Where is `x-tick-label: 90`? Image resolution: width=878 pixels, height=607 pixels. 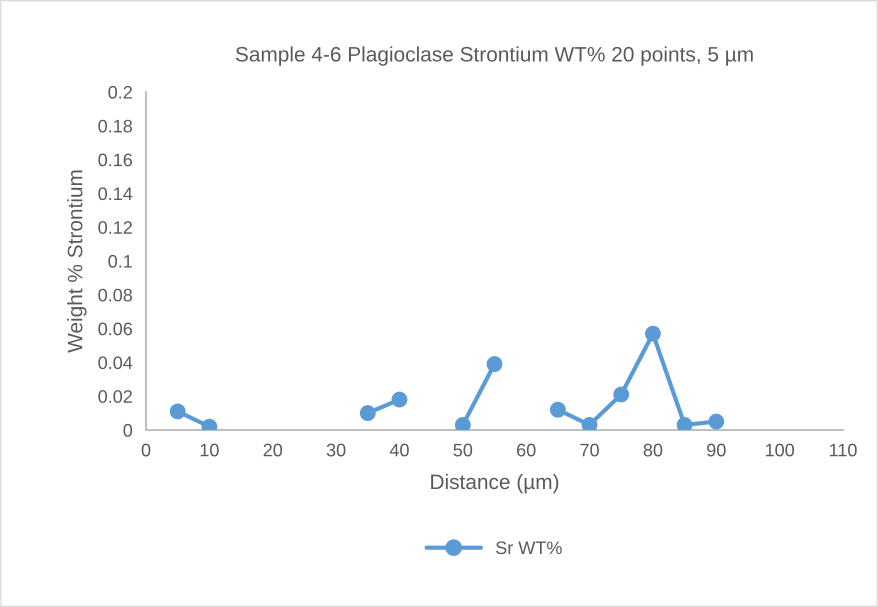
x-tick-label: 90 is located at coordinates (716, 450).